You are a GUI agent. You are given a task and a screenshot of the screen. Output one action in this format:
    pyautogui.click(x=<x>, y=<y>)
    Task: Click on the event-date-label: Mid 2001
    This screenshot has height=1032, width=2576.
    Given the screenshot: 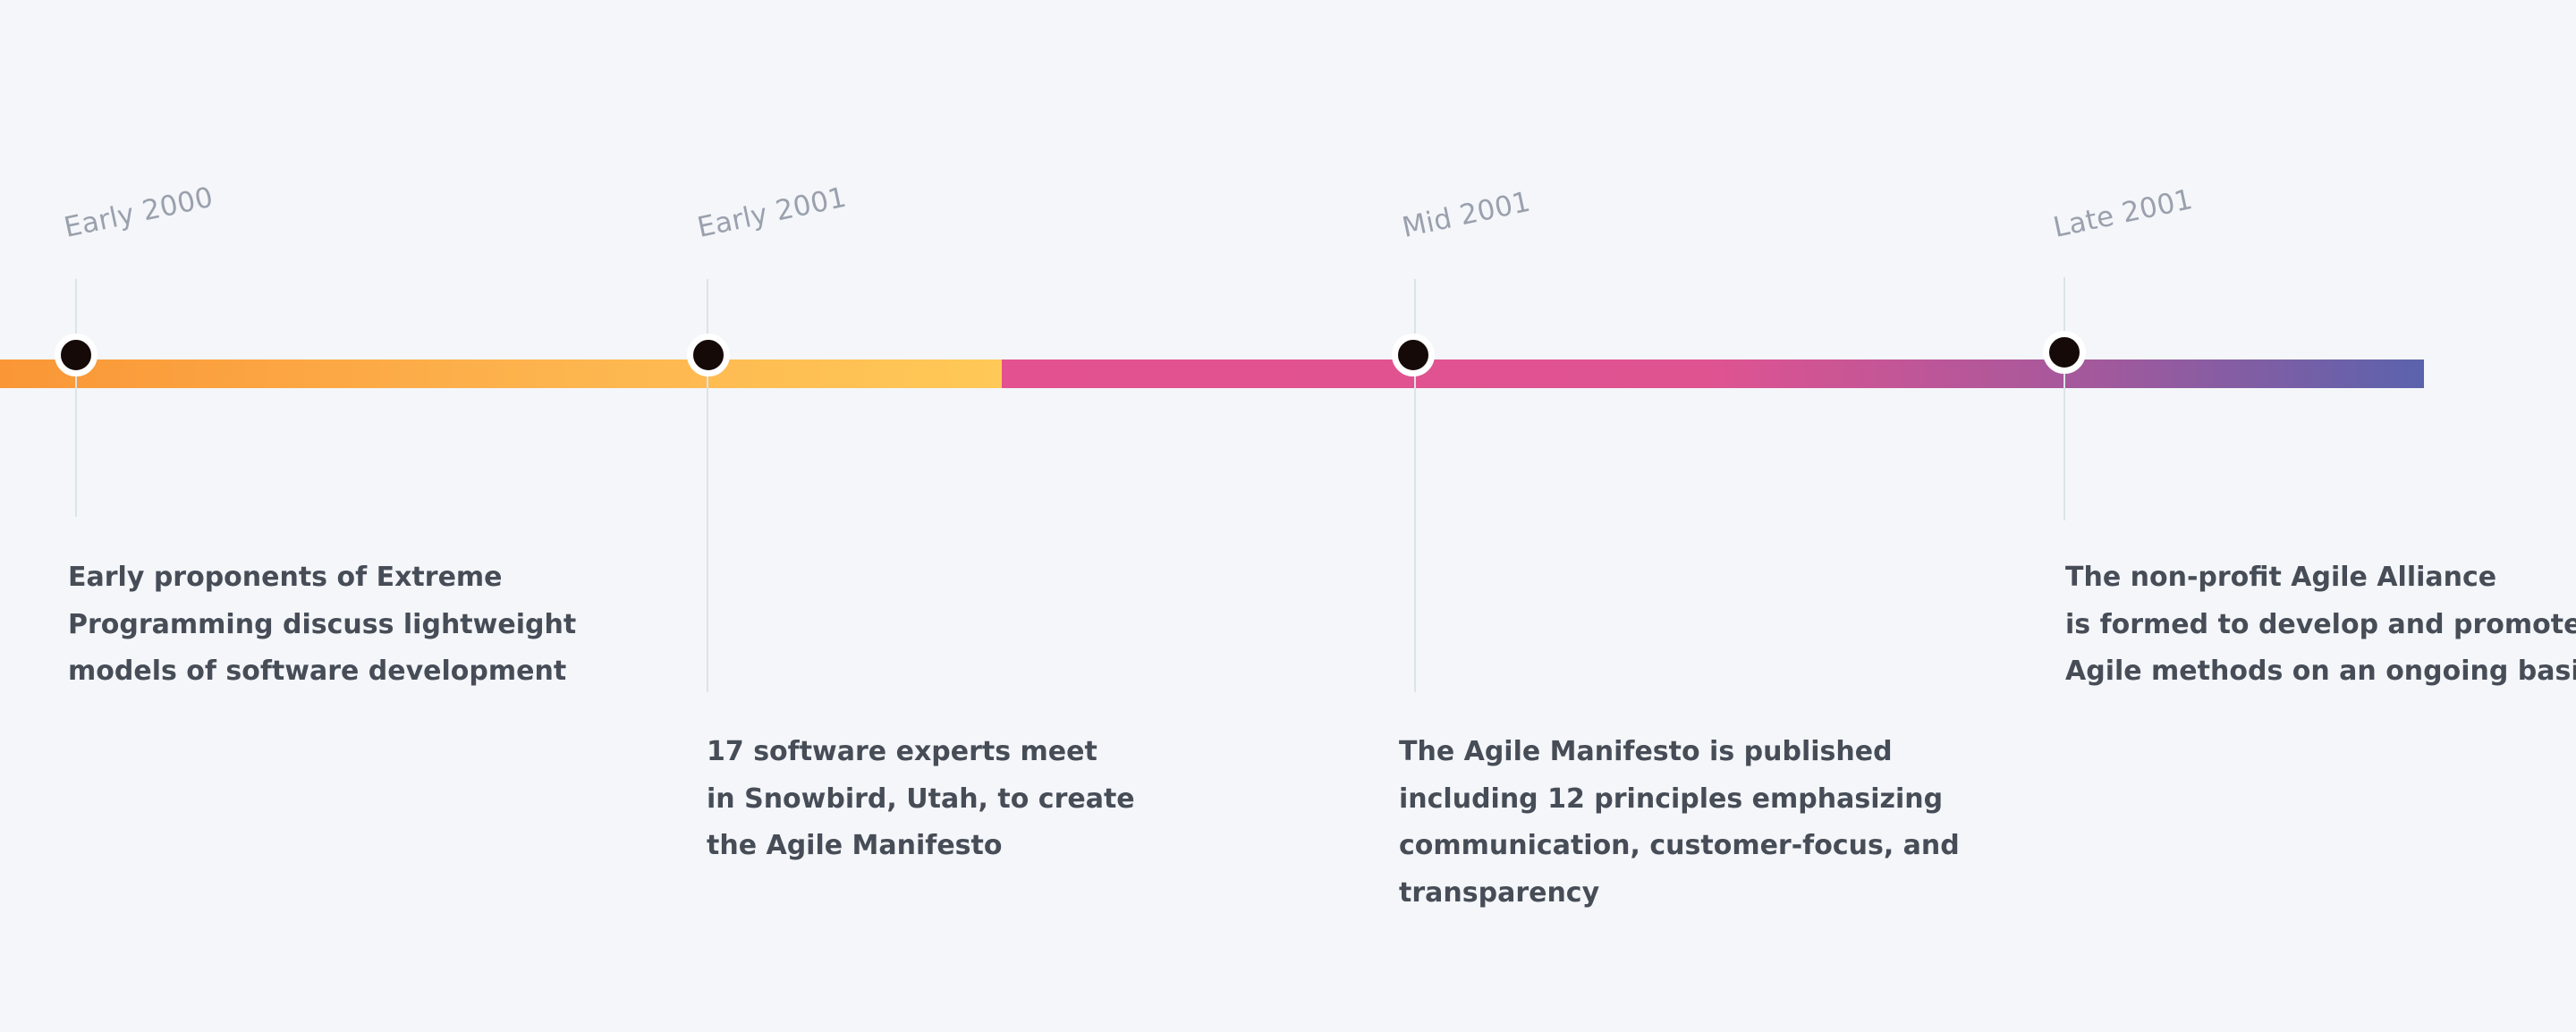 What is the action you would take?
    pyautogui.click(x=1466, y=214)
    